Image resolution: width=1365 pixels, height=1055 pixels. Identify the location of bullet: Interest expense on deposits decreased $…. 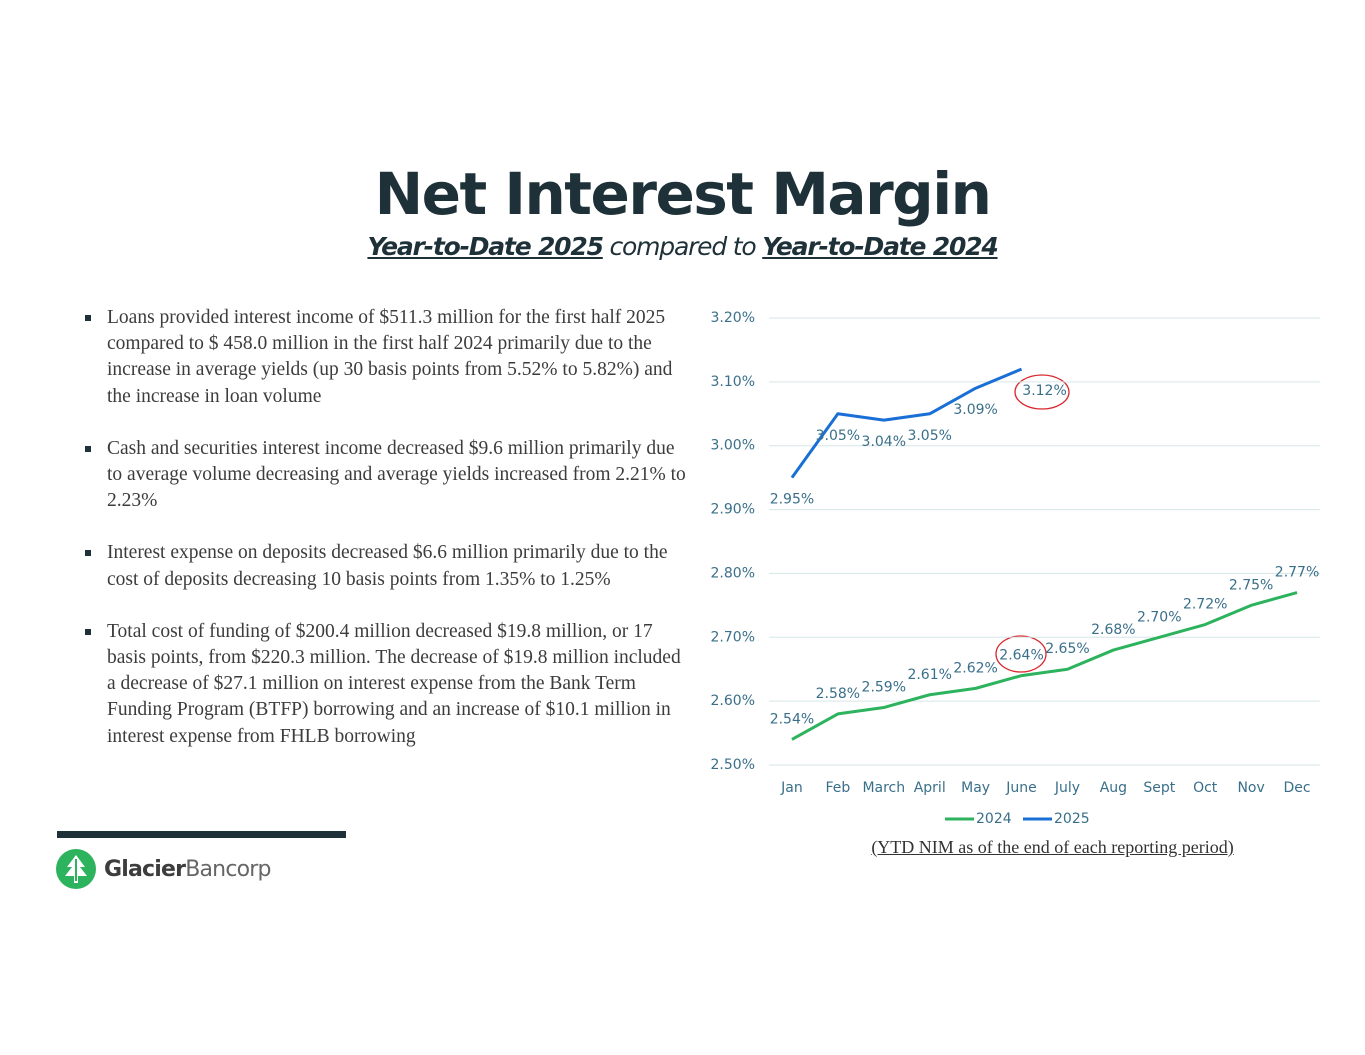
(388, 566).